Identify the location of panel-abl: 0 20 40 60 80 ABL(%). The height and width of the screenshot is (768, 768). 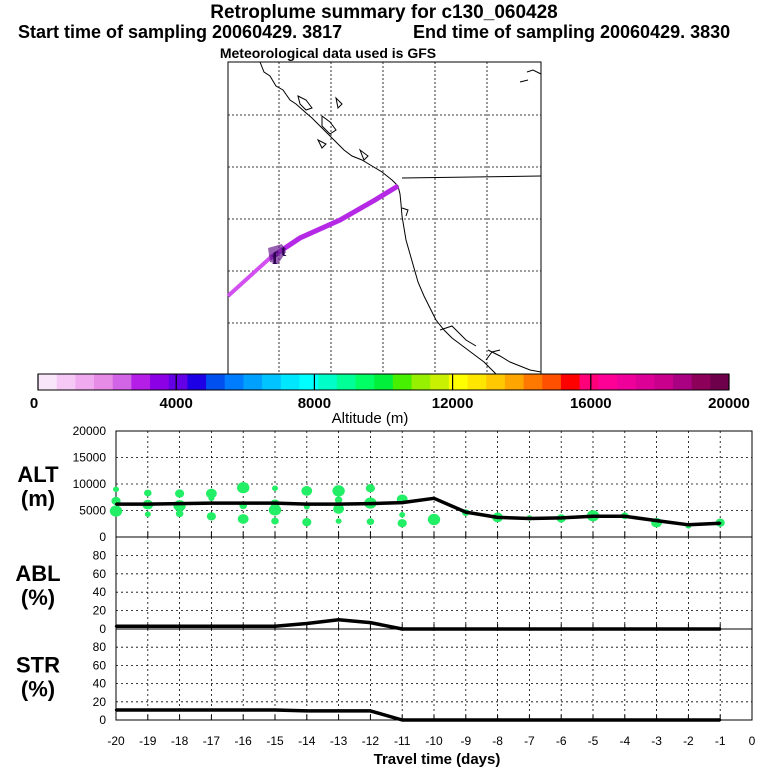
(384, 586).